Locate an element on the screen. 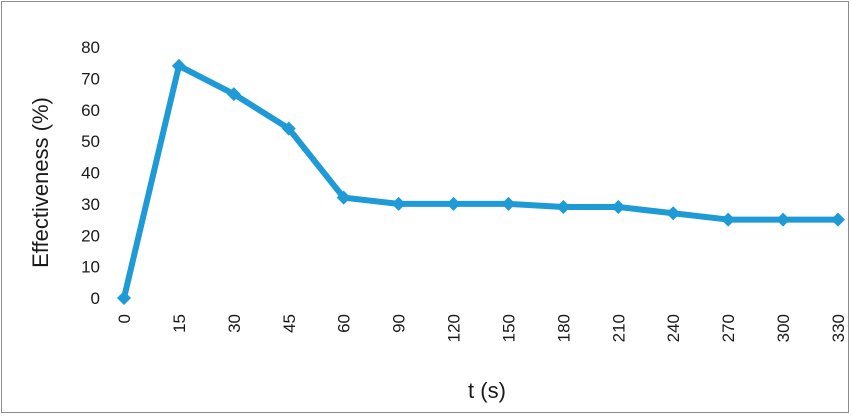 This screenshot has height=416, width=852. y-tick-label: 30 is located at coordinates (90, 204).